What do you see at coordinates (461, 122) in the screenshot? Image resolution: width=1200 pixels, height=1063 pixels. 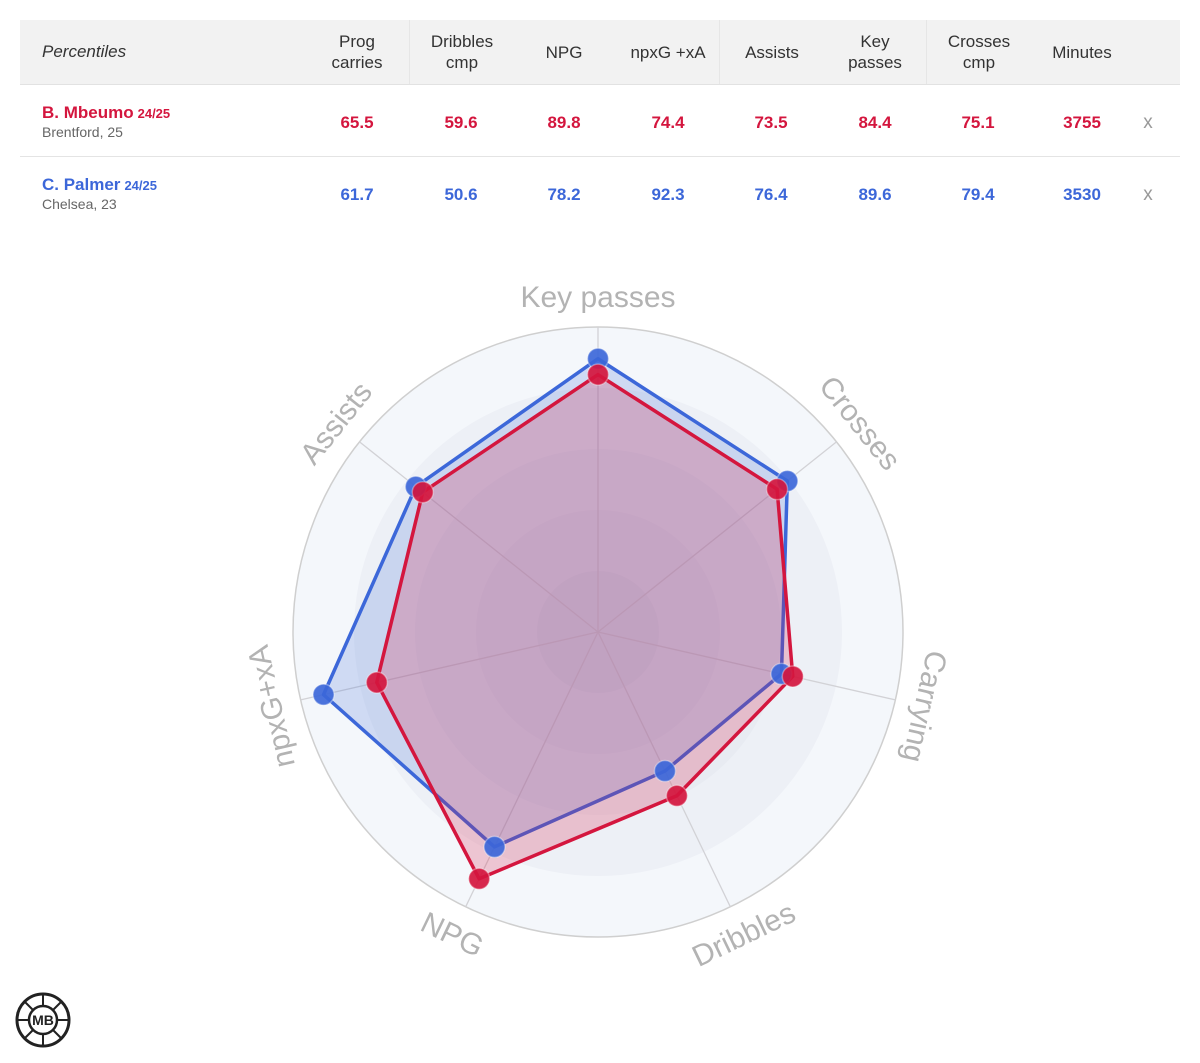 I see `stat-value: 59.6` at bounding box center [461, 122].